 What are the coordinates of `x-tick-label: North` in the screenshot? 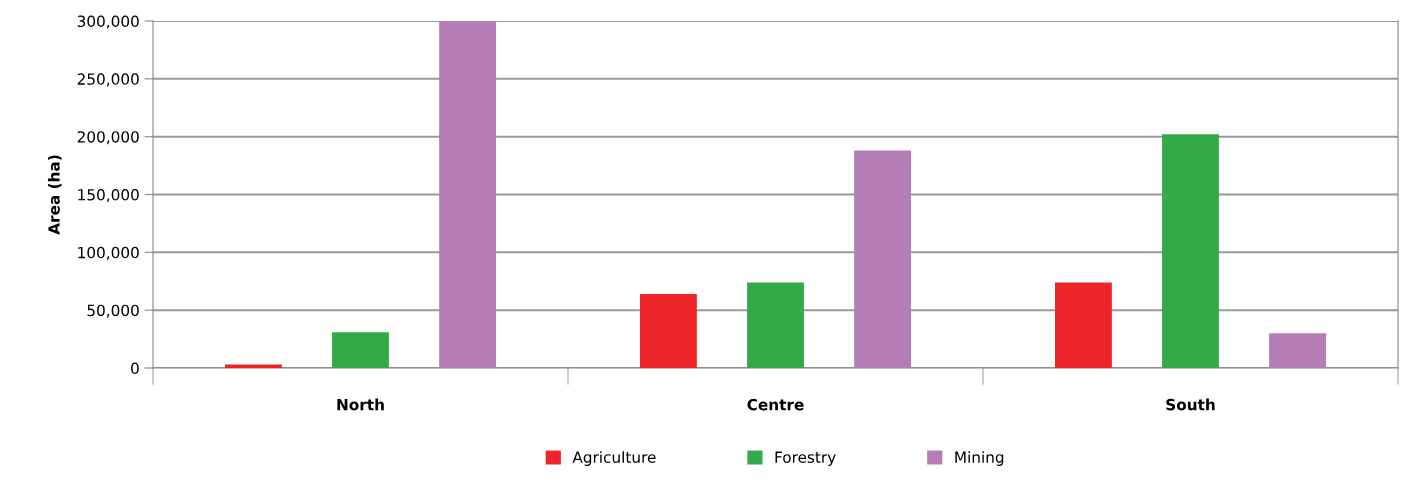 It's located at (360, 404).